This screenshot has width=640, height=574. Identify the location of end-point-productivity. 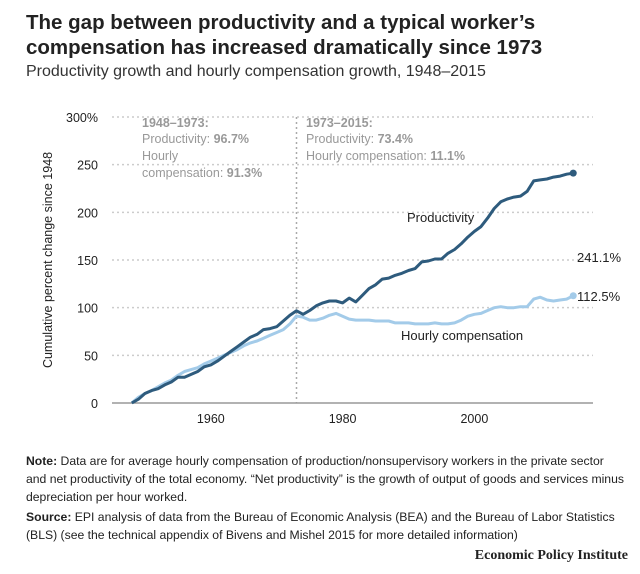
(573, 173).